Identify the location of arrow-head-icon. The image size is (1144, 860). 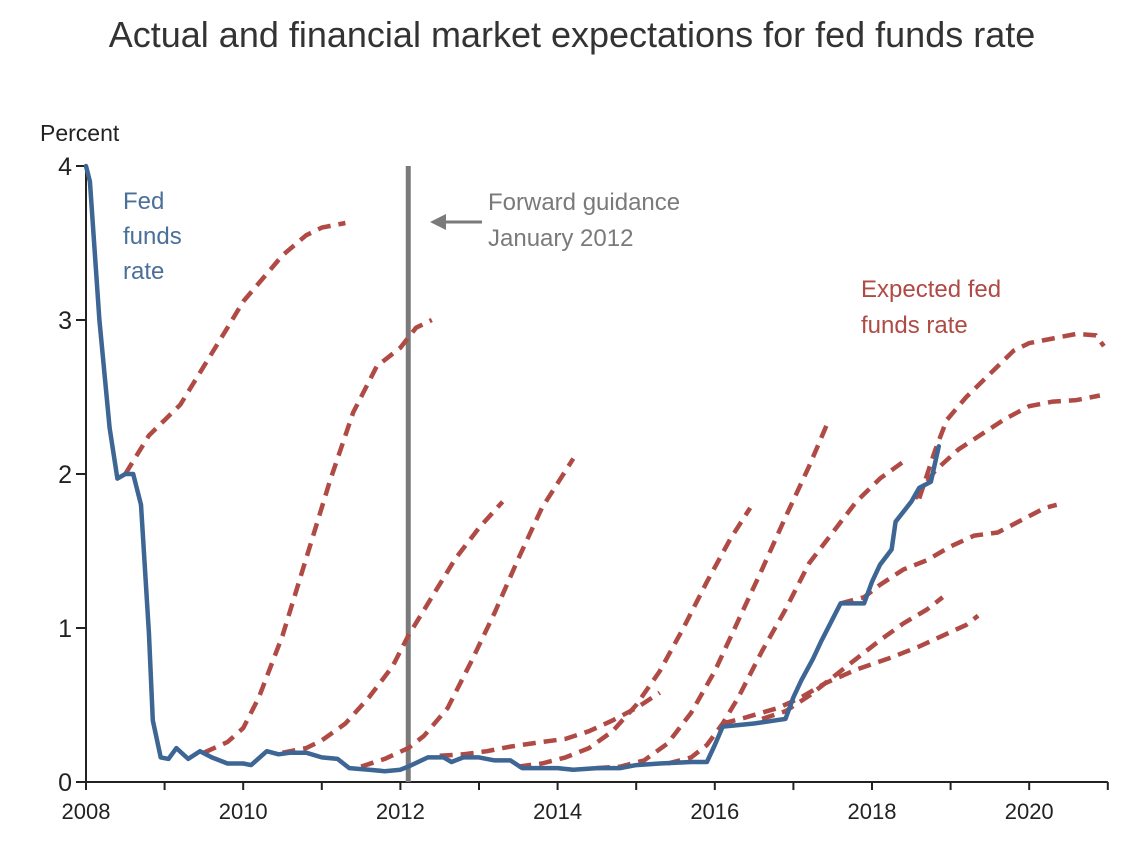
(438, 222).